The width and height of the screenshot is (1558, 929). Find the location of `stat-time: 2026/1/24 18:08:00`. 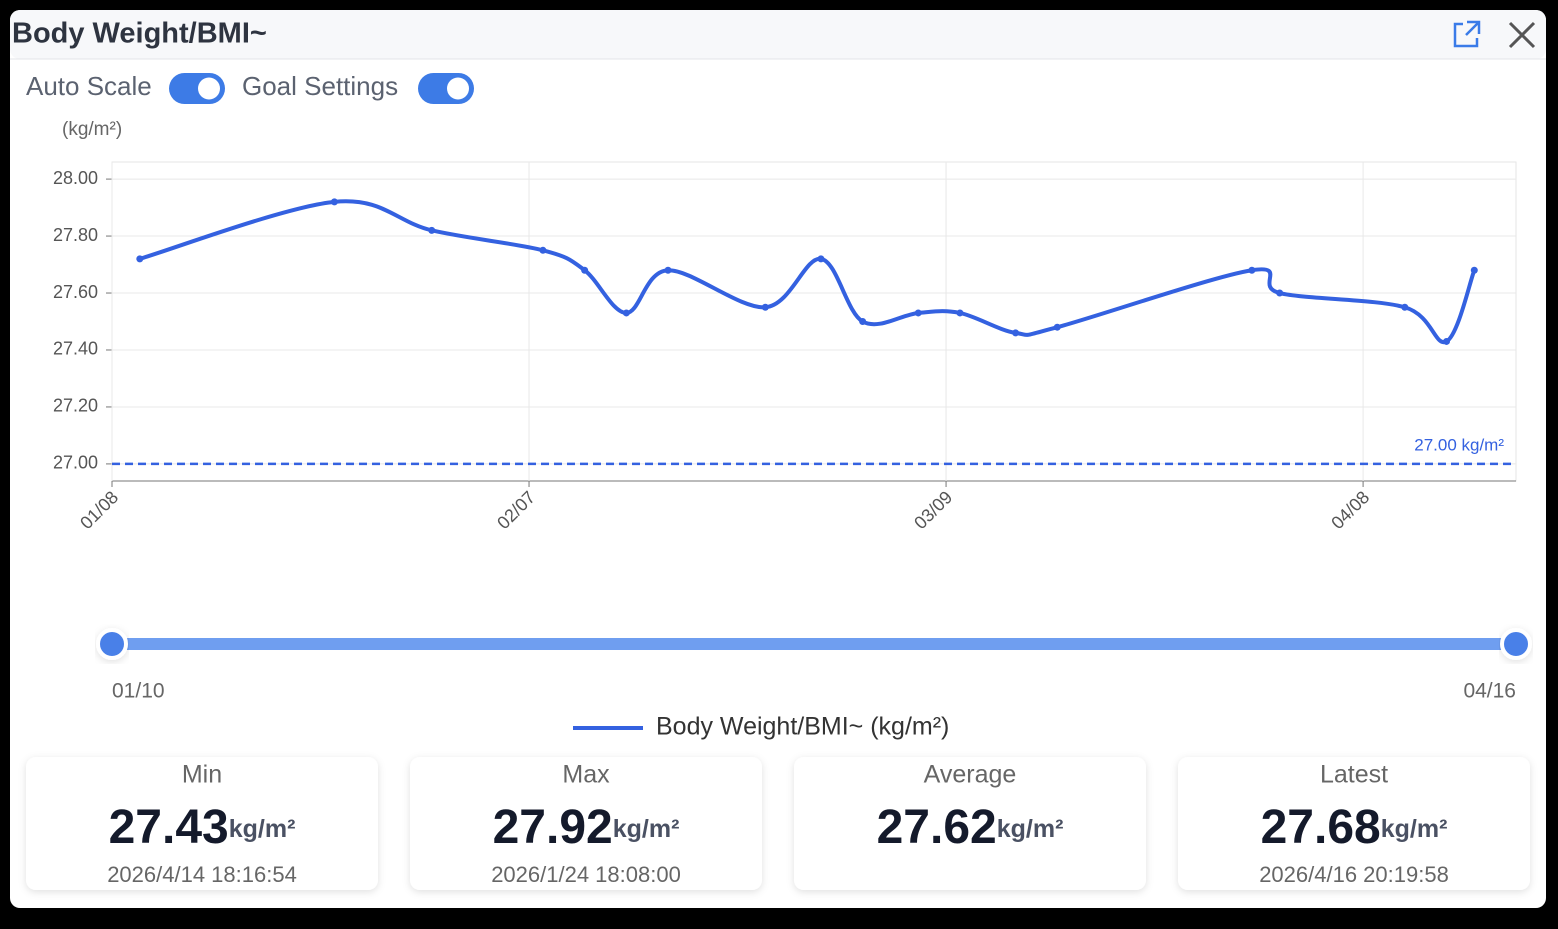

stat-time: 2026/1/24 18:08:00 is located at coordinates (586, 874).